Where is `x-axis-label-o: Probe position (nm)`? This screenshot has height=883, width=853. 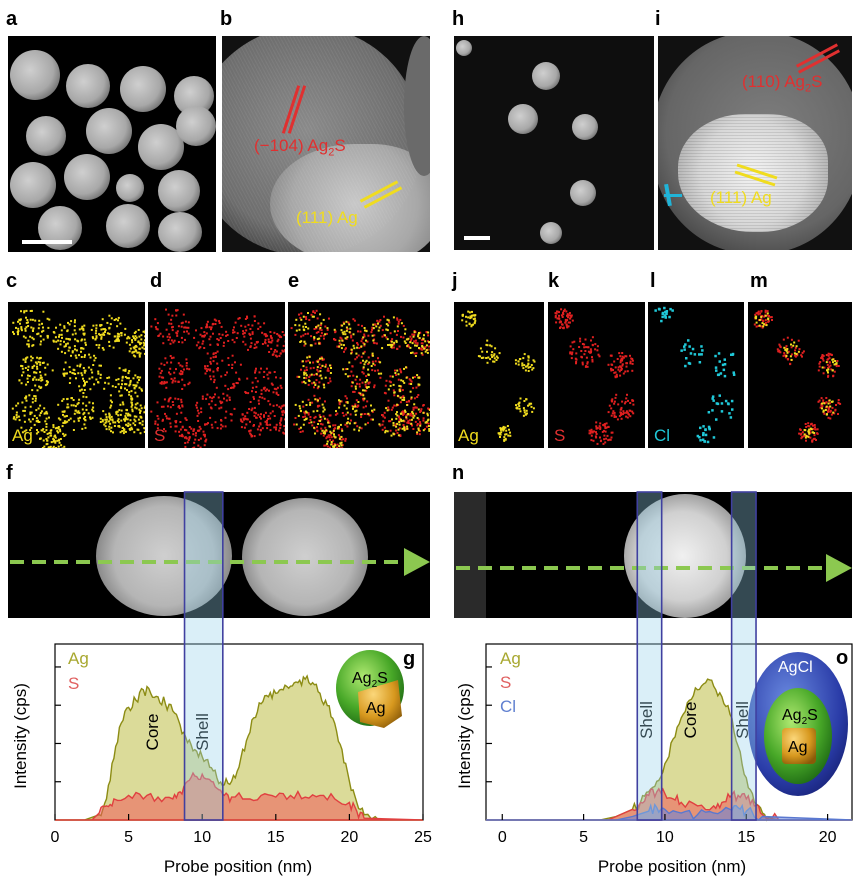 x-axis-label-o: Probe position (nm) is located at coordinates (672, 866).